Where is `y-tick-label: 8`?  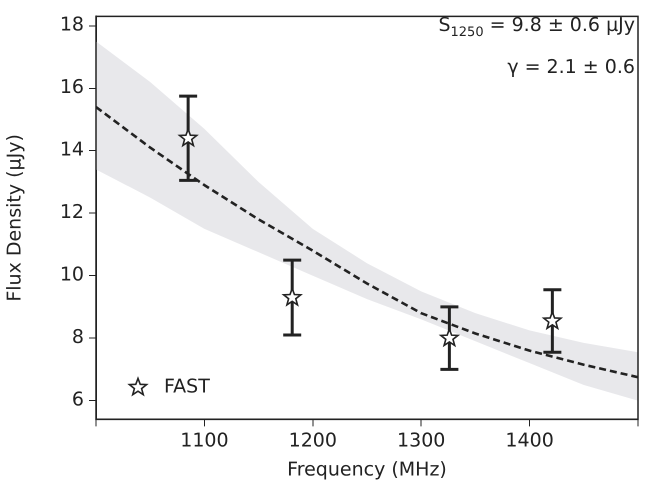
y-tick-label: 8 is located at coordinates (78, 337).